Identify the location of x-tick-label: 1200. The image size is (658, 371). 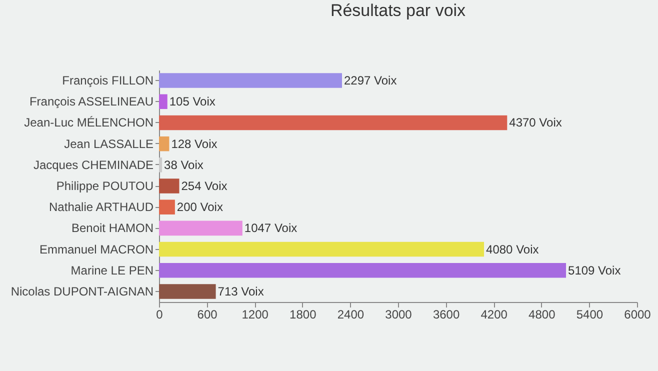
(255, 315).